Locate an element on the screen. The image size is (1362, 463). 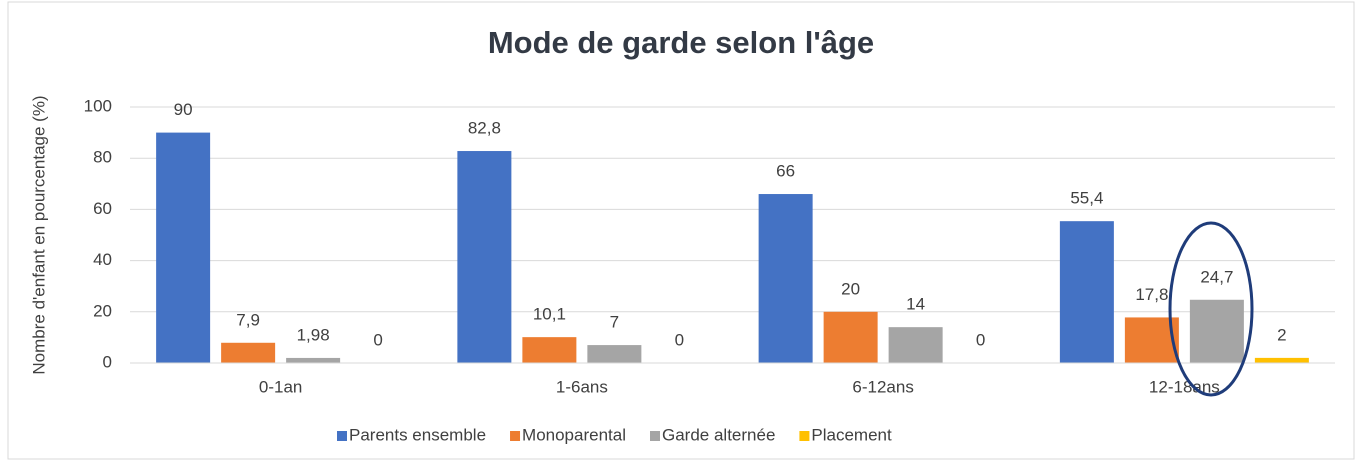
x-tick-label: 1-6ans is located at coordinates (582, 386).